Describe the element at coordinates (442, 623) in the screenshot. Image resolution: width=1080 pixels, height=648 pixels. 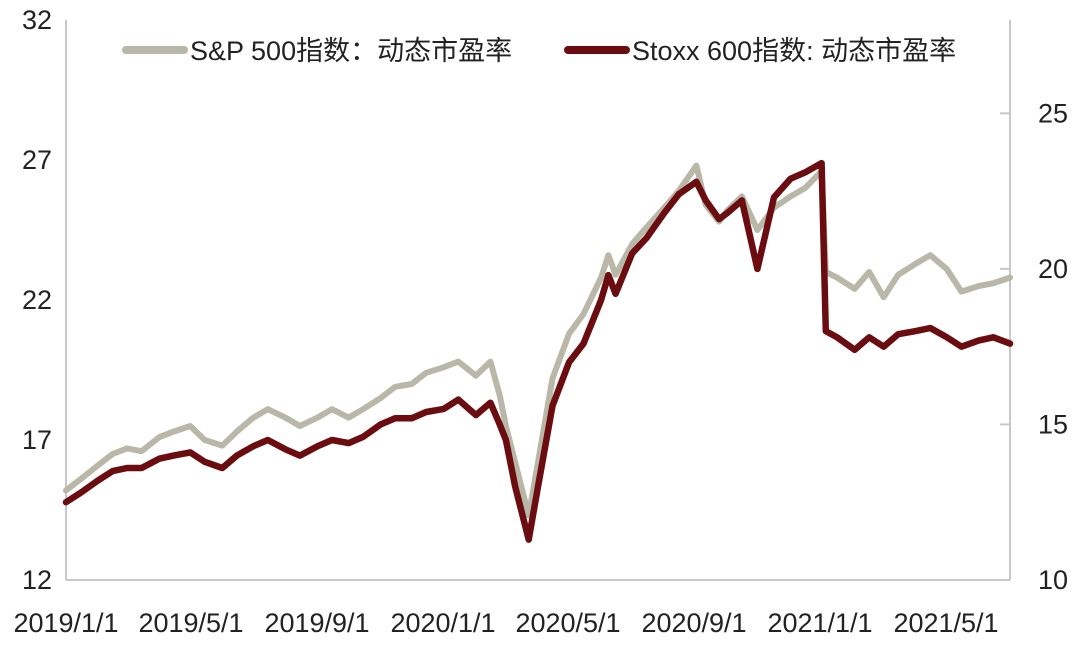
I see `x-tick-label: 2020/1/1` at that location.